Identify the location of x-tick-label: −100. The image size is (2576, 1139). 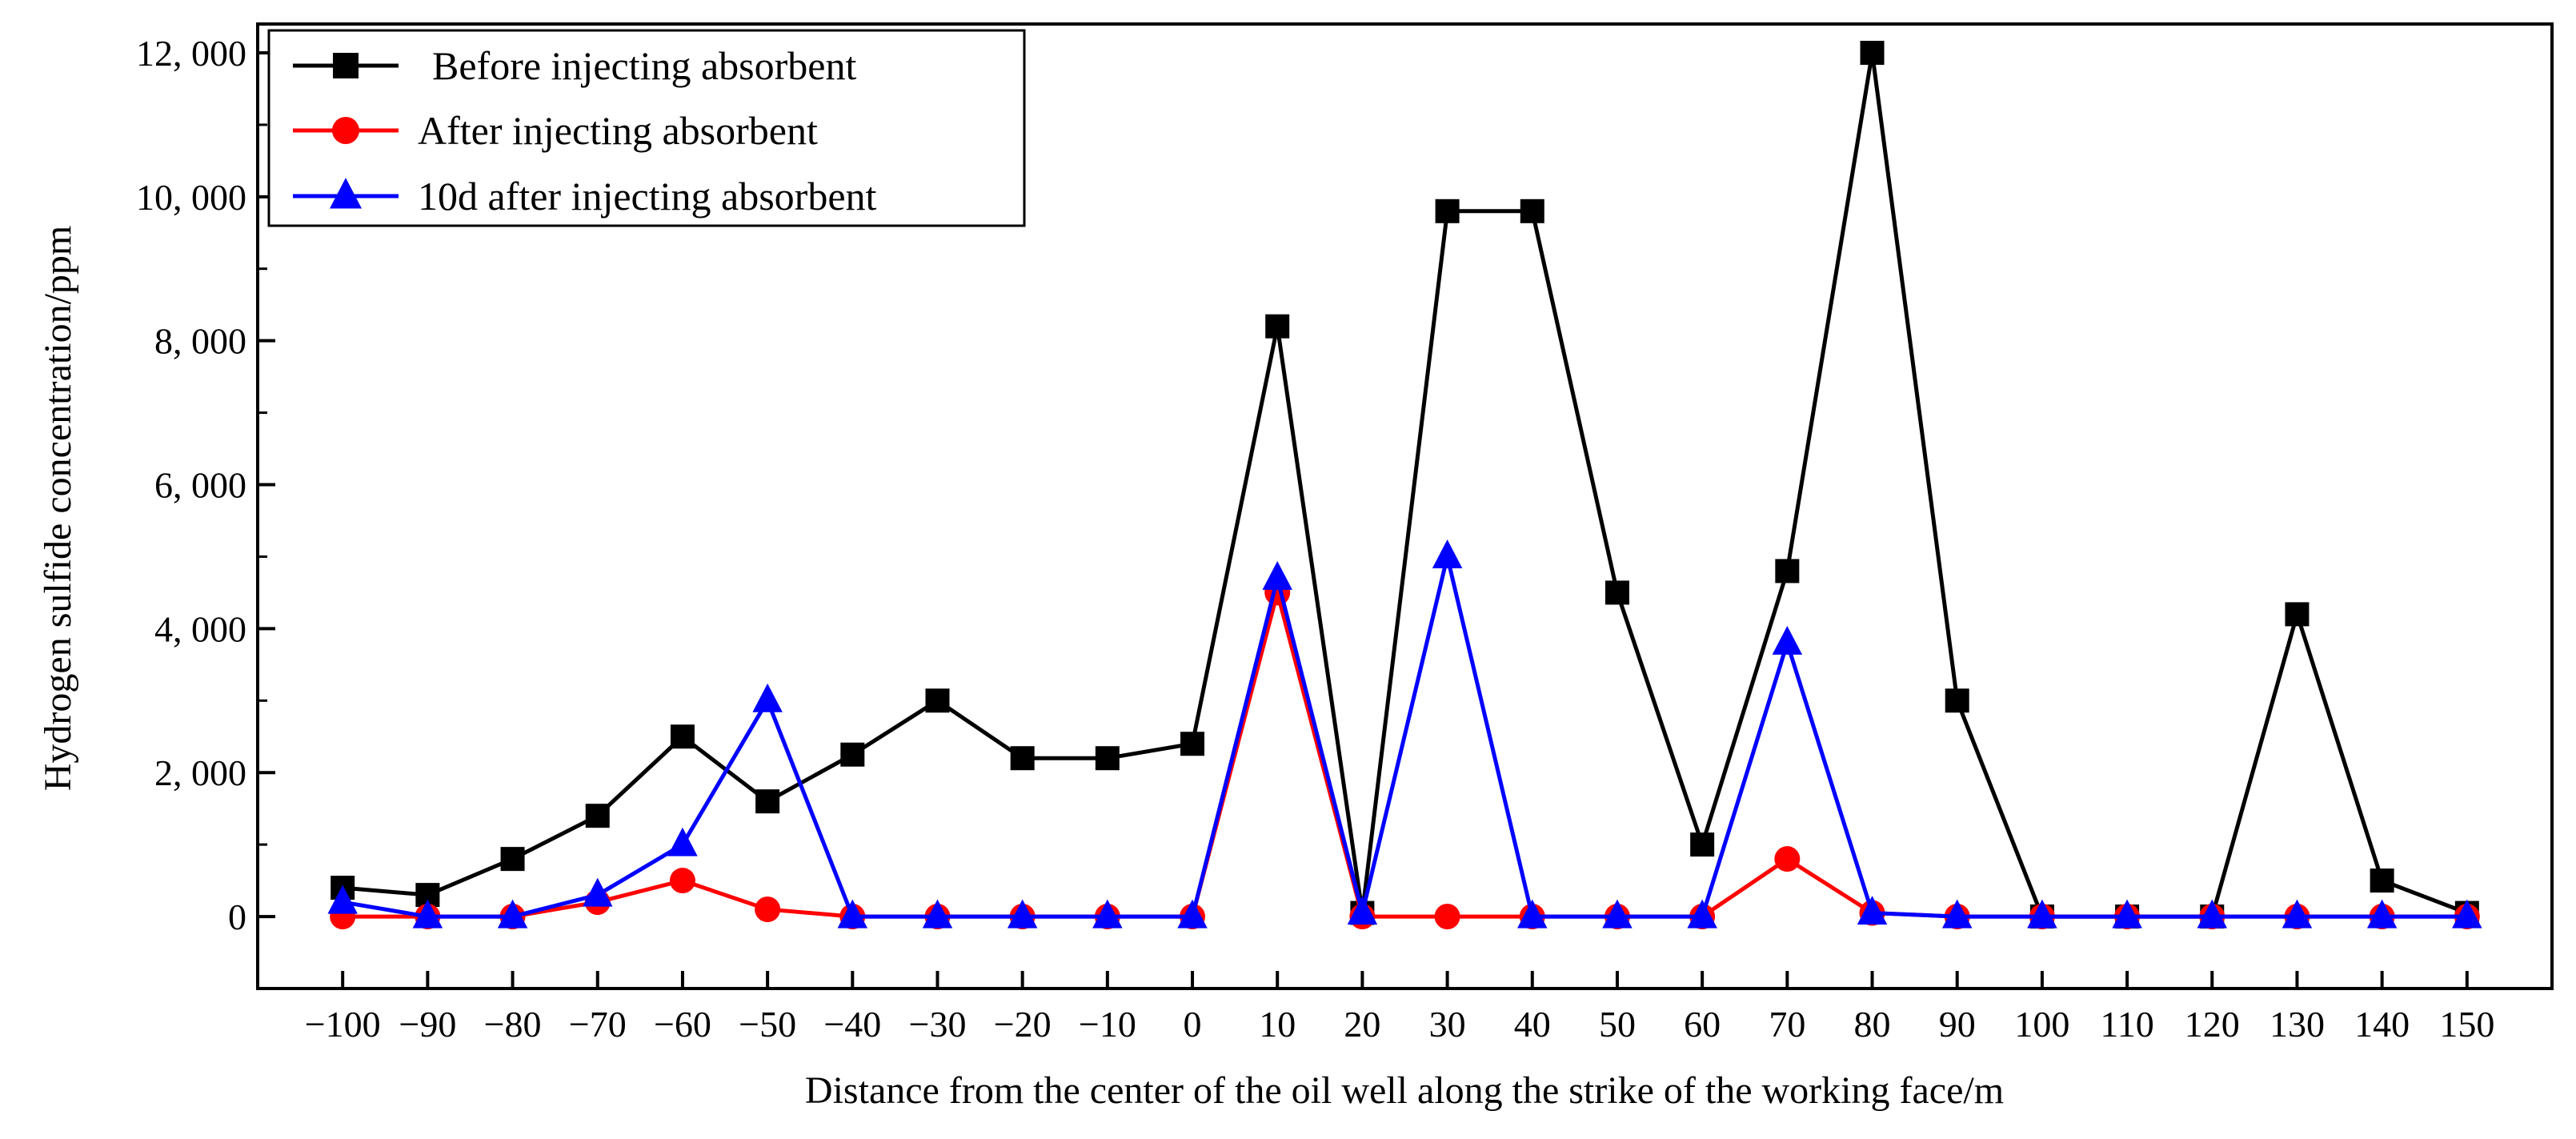
(343, 1024).